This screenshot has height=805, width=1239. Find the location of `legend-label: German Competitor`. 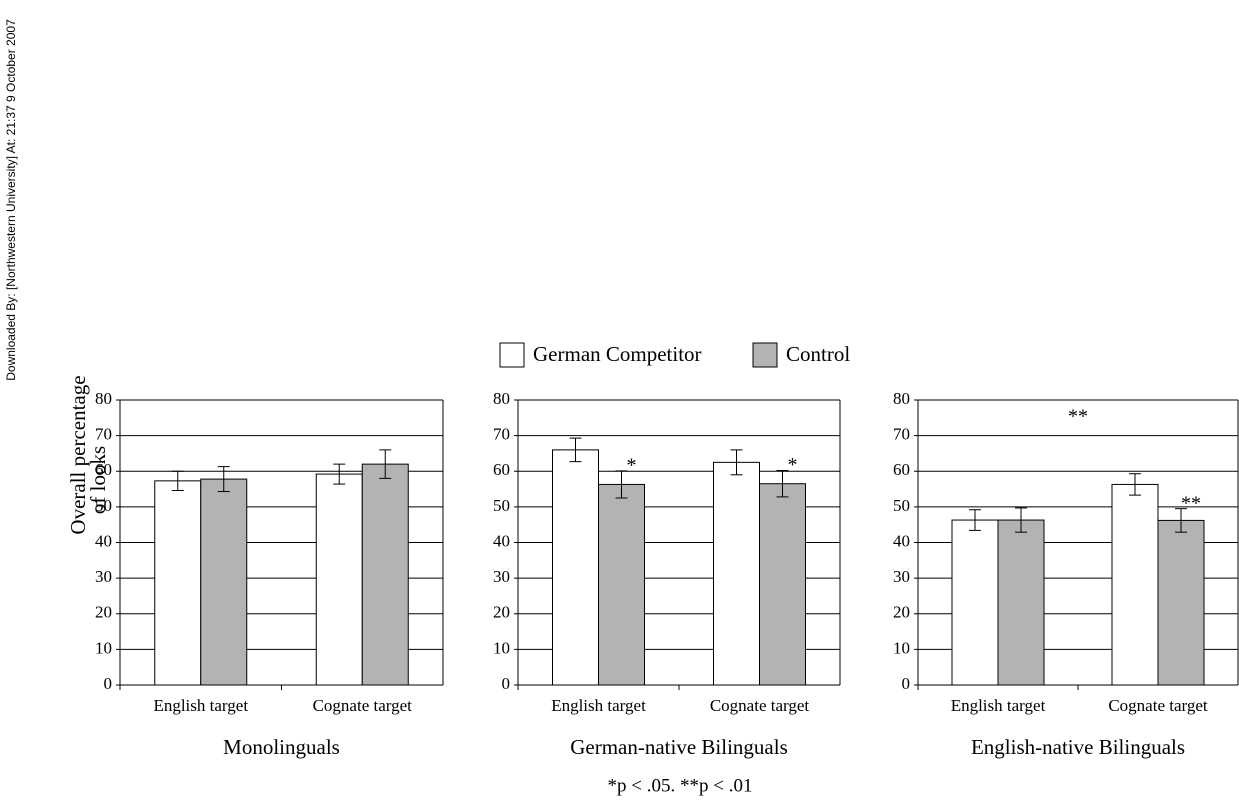

legend-label: German Competitor is located at coordinates (617, 354).